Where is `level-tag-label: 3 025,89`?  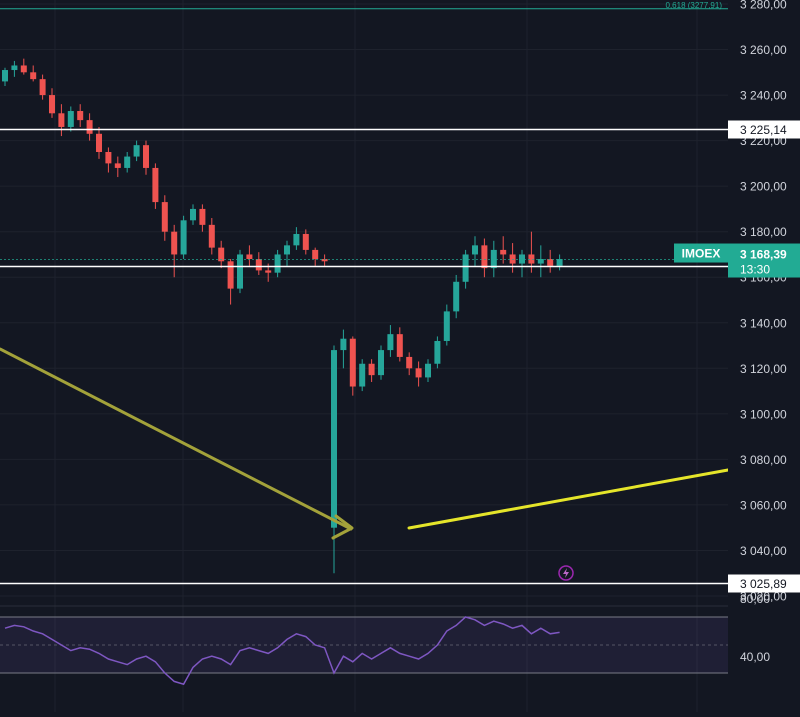 level-tag-label: 3 025,89 is located at coordinates (763, 584).